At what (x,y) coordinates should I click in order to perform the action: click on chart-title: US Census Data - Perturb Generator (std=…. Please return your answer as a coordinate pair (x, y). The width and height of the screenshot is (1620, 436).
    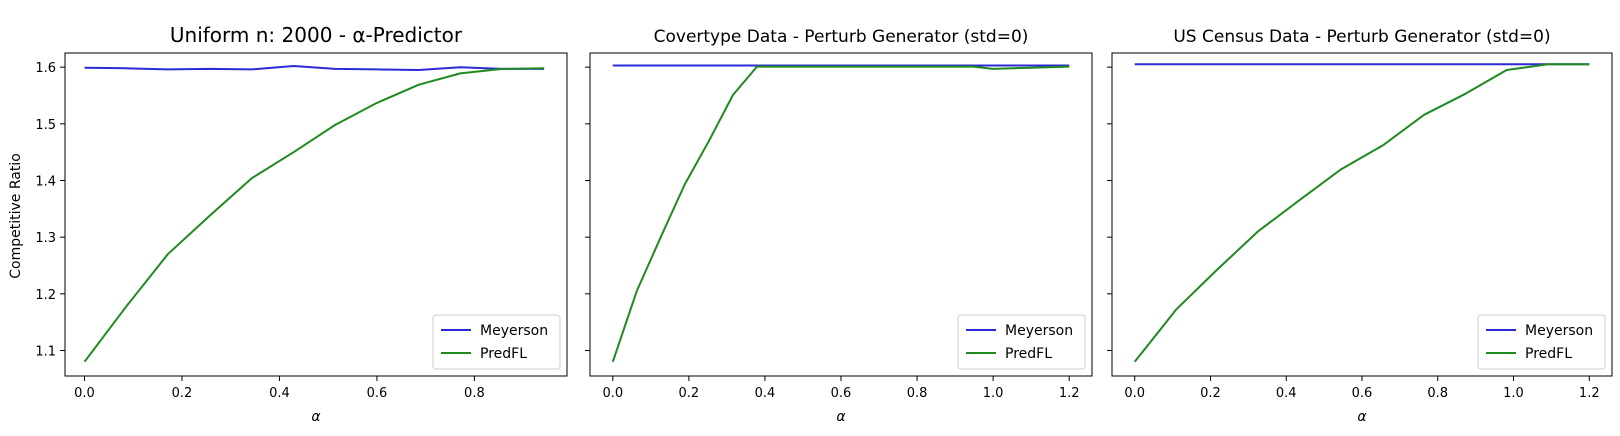
    Looking at the image, I should click on (1361, 37).